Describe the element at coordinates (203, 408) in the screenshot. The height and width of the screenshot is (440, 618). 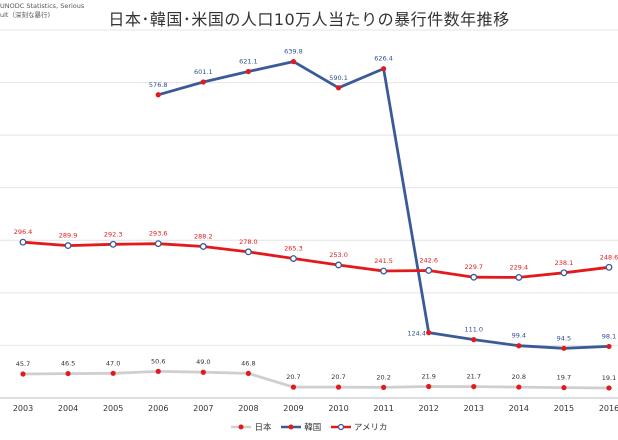
I see `x-tick-label: 2007` at that location.